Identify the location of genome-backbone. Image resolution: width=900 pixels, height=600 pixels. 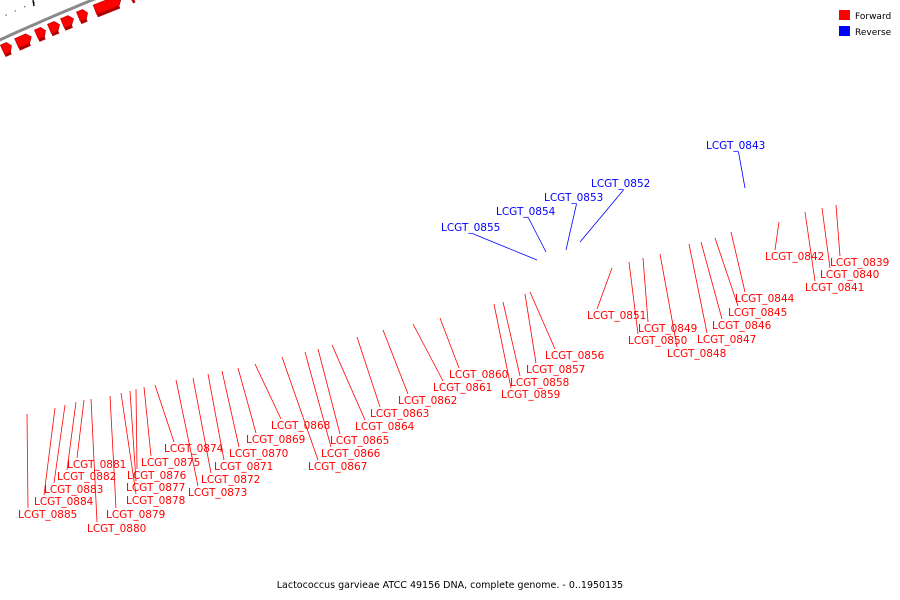
(48, 21).